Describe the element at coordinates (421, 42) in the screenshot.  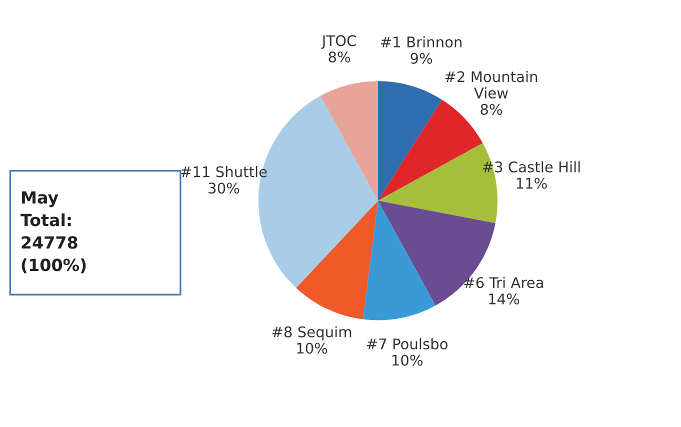
I see `slice-label: #1 Brinnon` at that location.